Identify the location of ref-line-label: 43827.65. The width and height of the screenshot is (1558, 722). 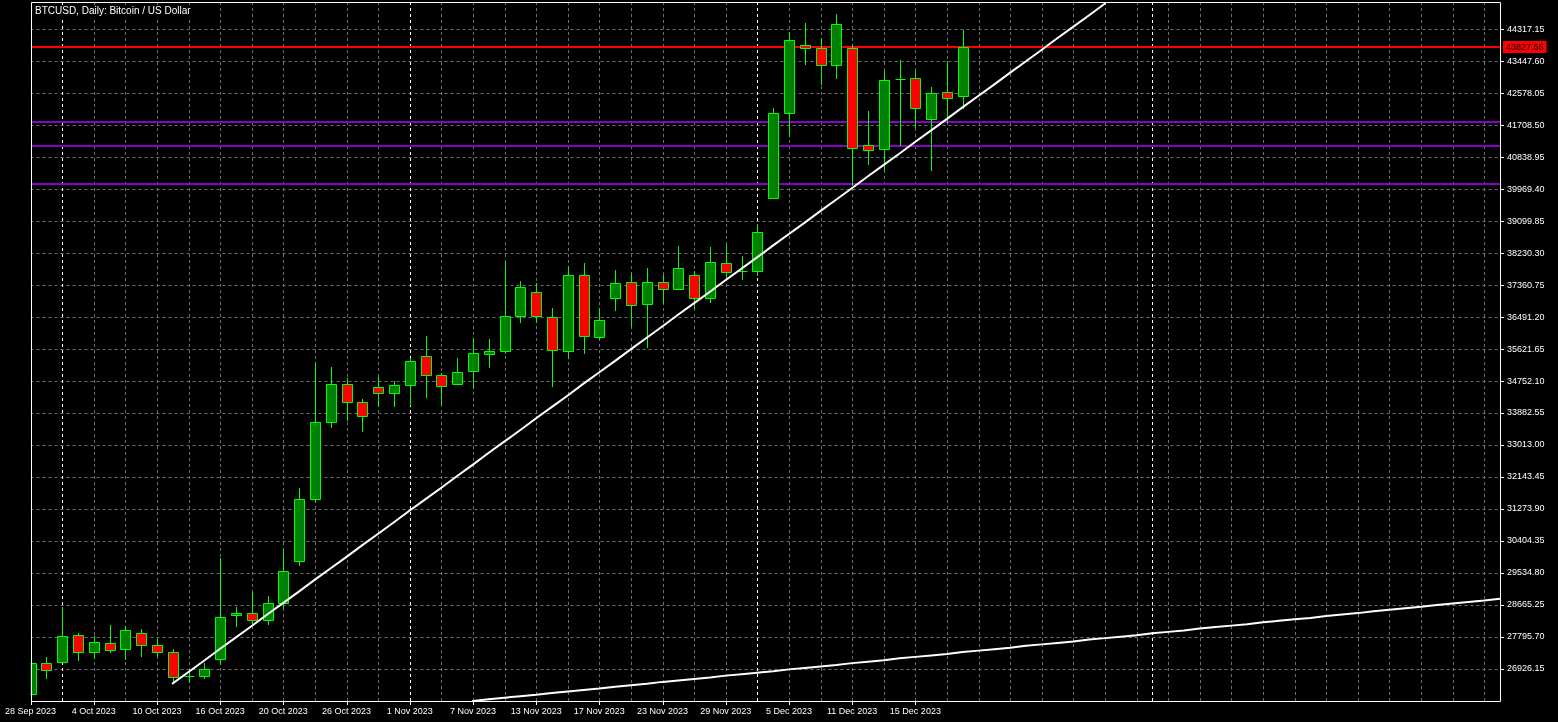
(1525, 46).